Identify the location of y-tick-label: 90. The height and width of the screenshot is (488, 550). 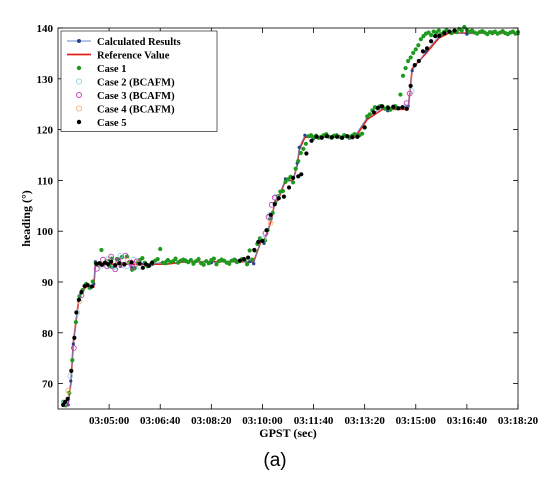
(48, 283).